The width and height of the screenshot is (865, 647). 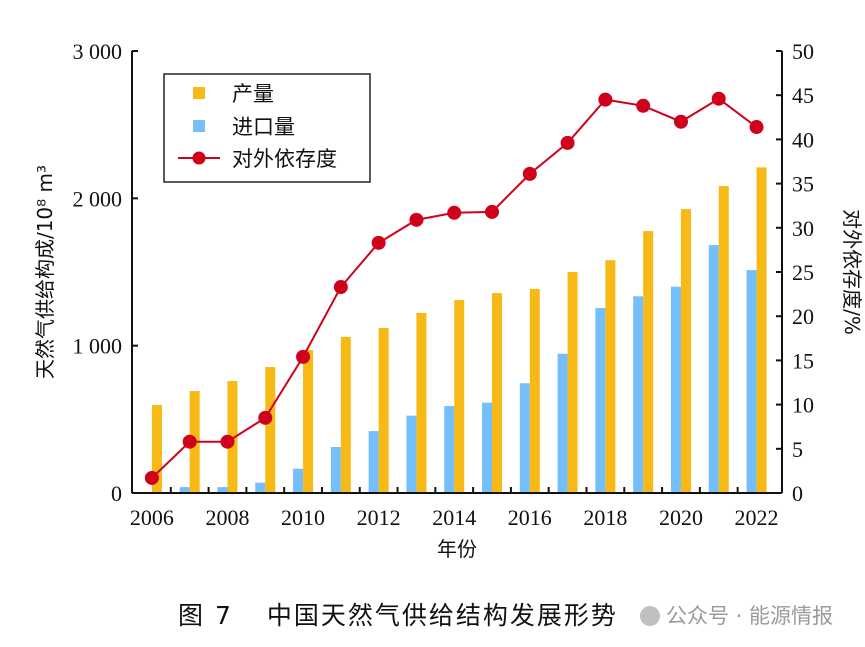 I want to click on watermark: 公众号 · 能源情报, so click(x=736, y=615).